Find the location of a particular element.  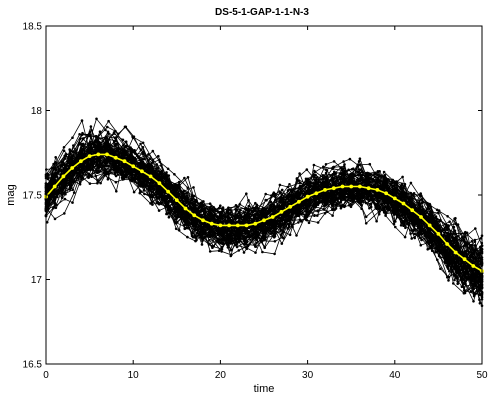

x-tick-label: 50 is located at coordinates (482, 375).